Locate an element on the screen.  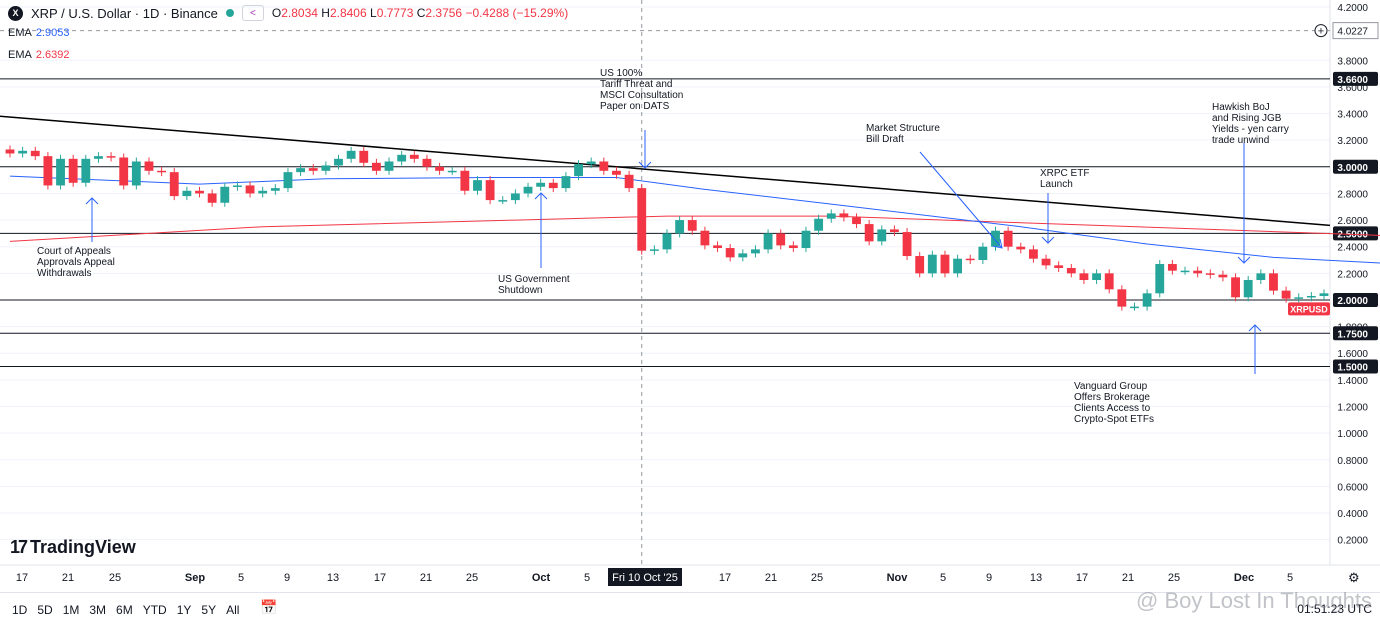
plus-icon: + is located at coordinates (1321, 32).